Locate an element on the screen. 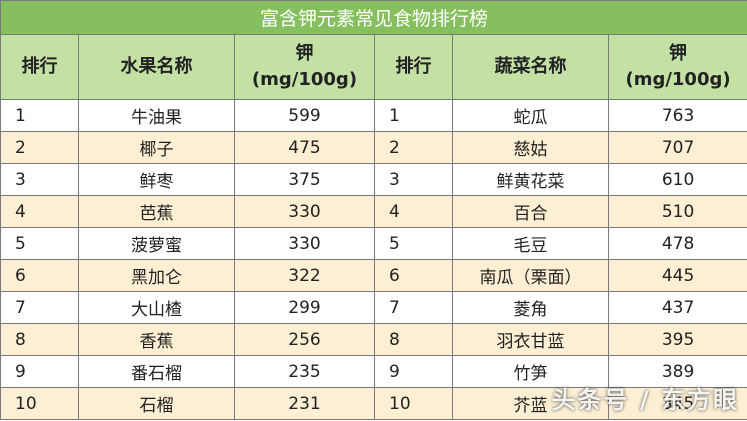 This screenshot has width=747, height=421. table-row: 8 香蕉 256 8 羽衣甘蓝 395 is located at coordinates (373, 339).